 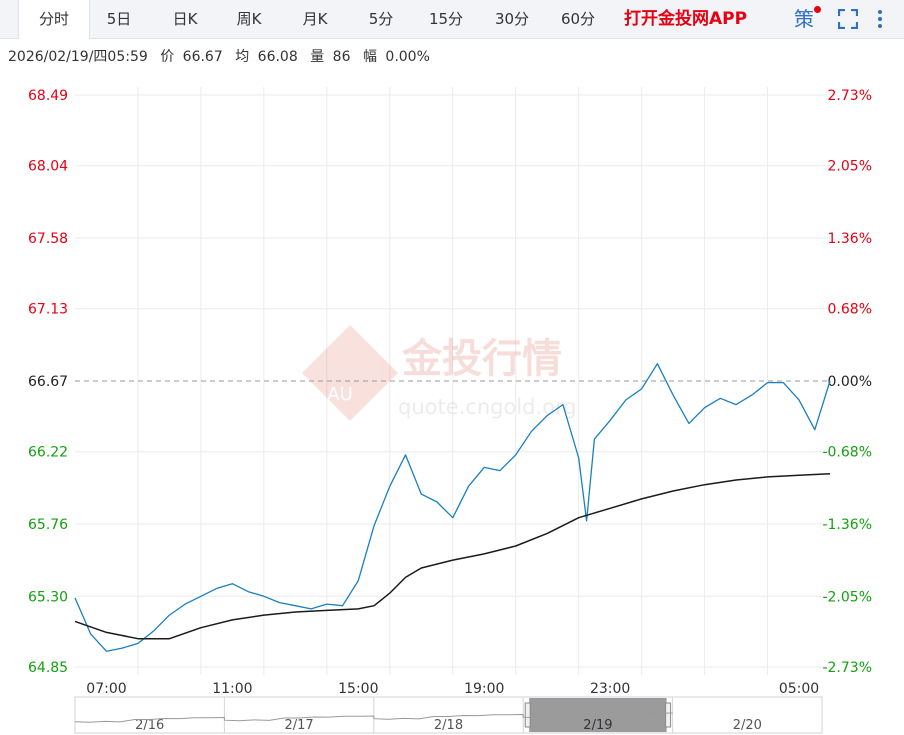 What do you see at coordinates (848, 19) in the screenshot?
I see `fullscreen-icon` at bounding box center [848, 19].